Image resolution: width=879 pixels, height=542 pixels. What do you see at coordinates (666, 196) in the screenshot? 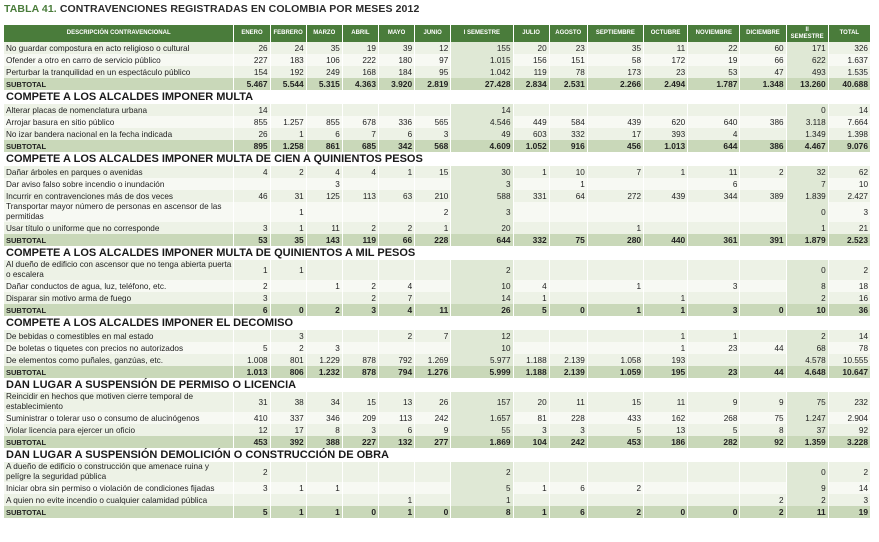
I see `value-cell: 439` at bounding box center [666, 196].